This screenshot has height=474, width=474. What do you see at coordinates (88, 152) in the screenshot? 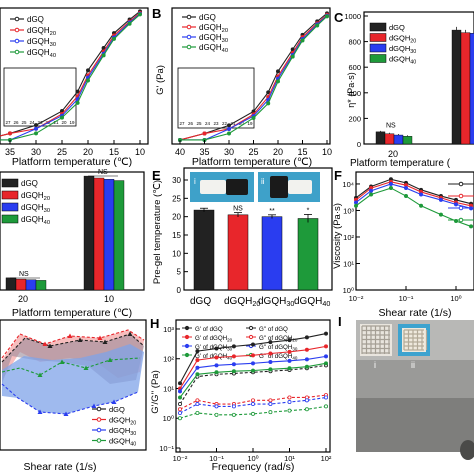
I see `a-xtick-label-20: 20` at bounding box center [88, 152].